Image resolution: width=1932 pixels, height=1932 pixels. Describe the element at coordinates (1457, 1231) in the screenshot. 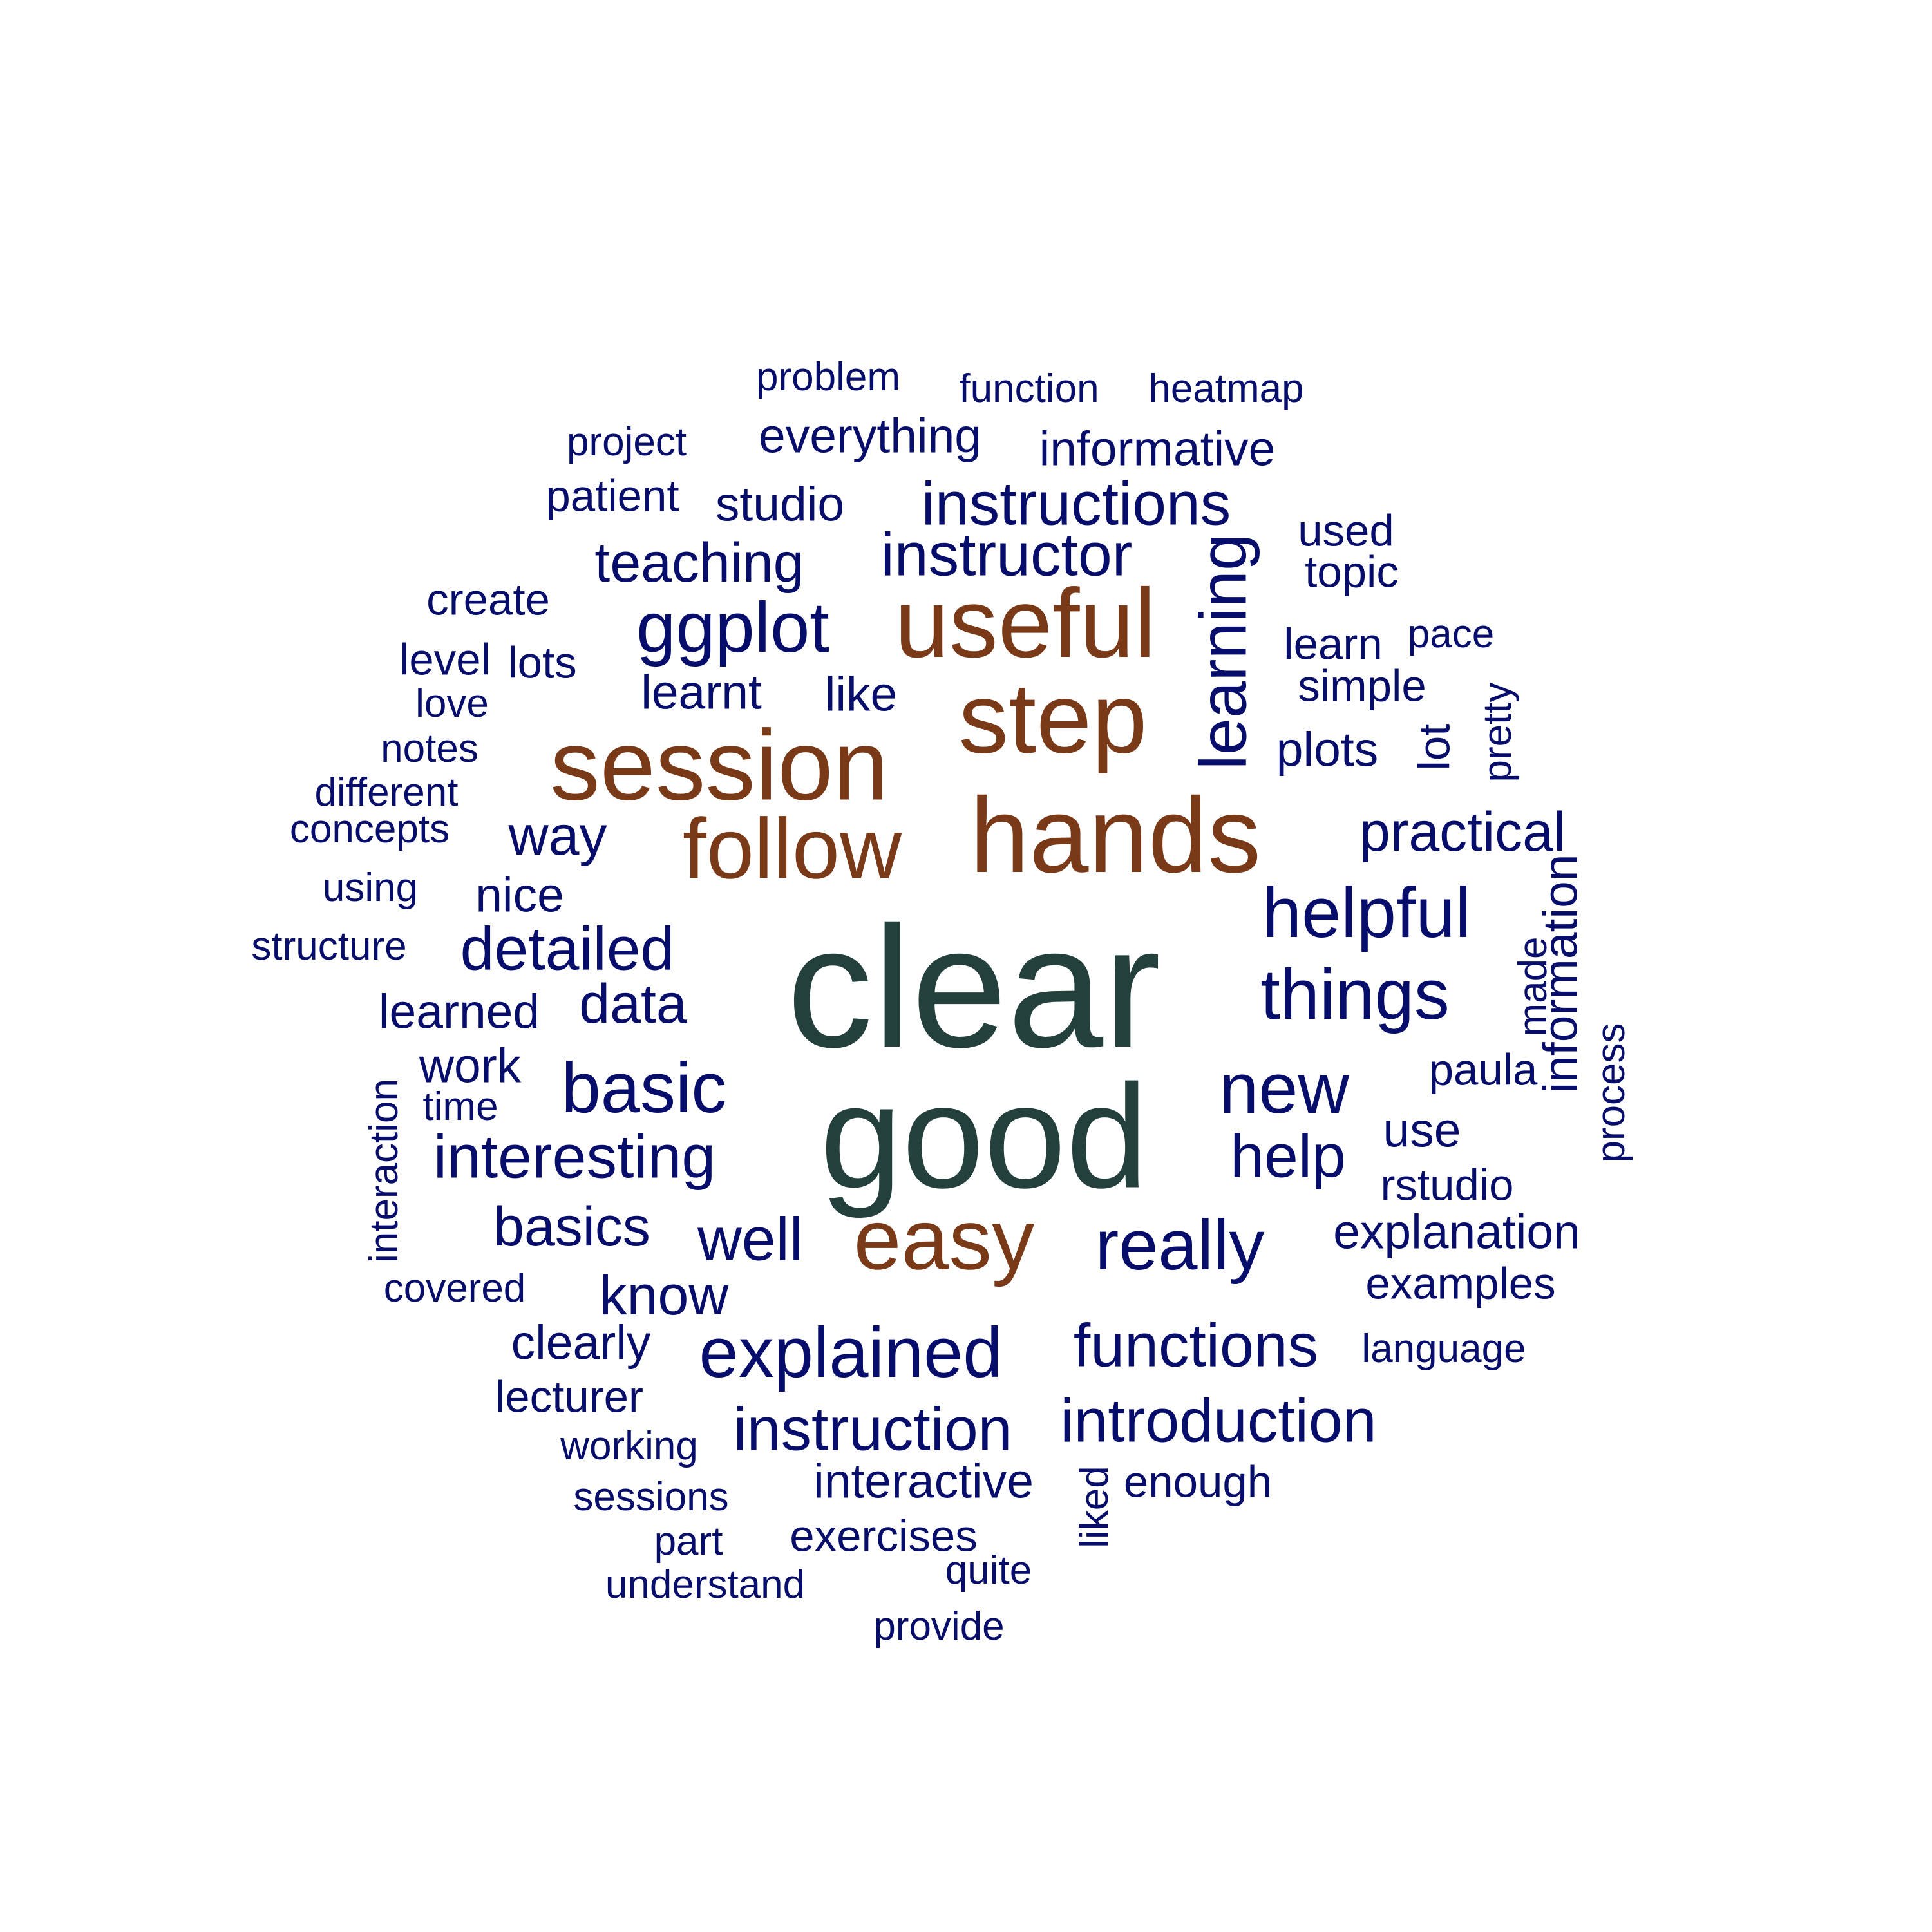

I see `word-explanation: explanation` at that location.